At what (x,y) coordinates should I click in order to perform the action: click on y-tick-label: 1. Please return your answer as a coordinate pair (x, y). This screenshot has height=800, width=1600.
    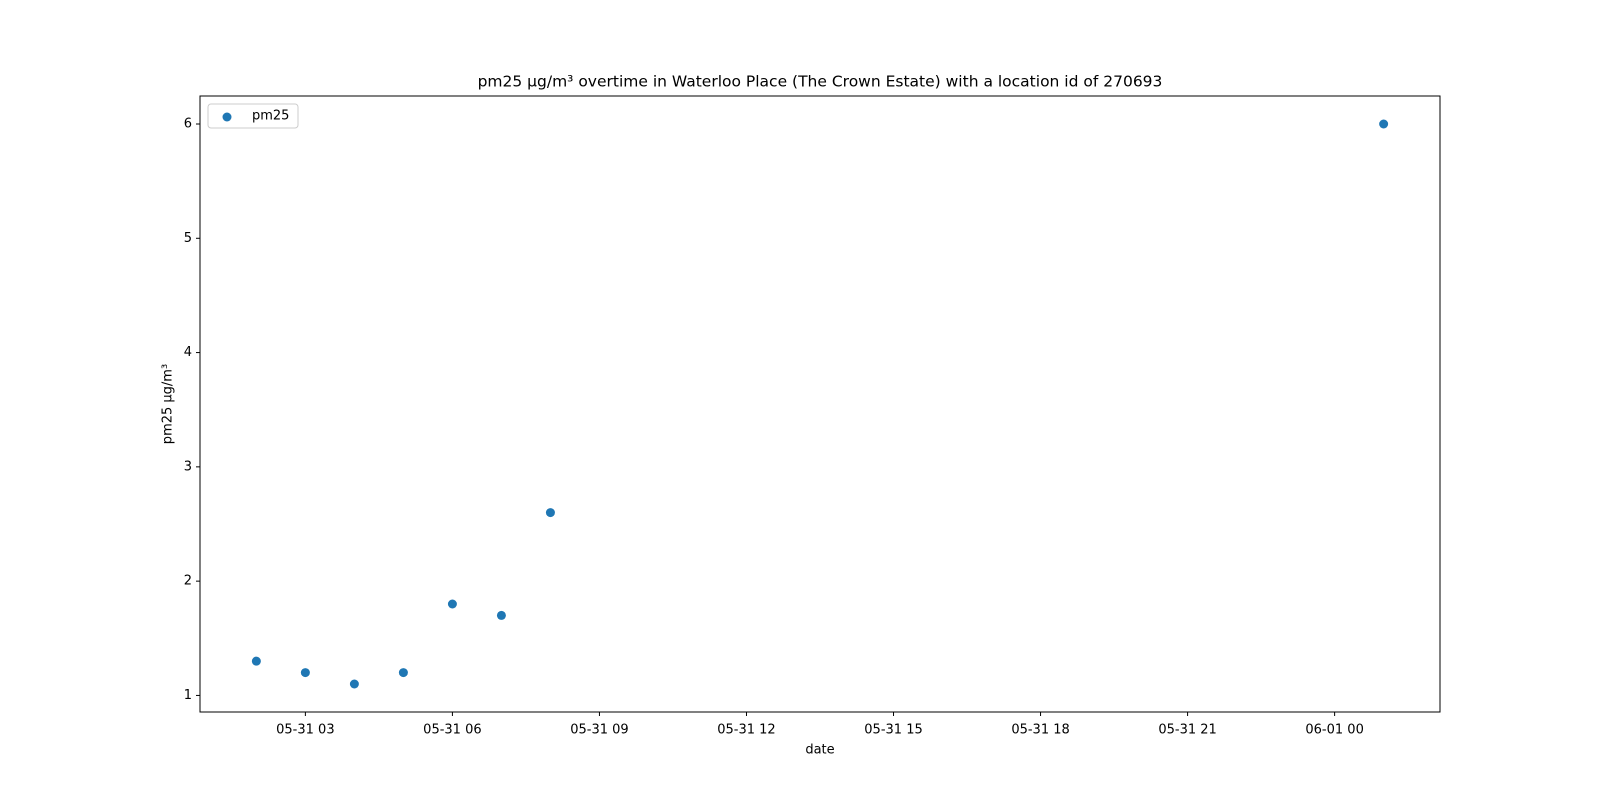
    Looking at the image, I should click on (188, 695).